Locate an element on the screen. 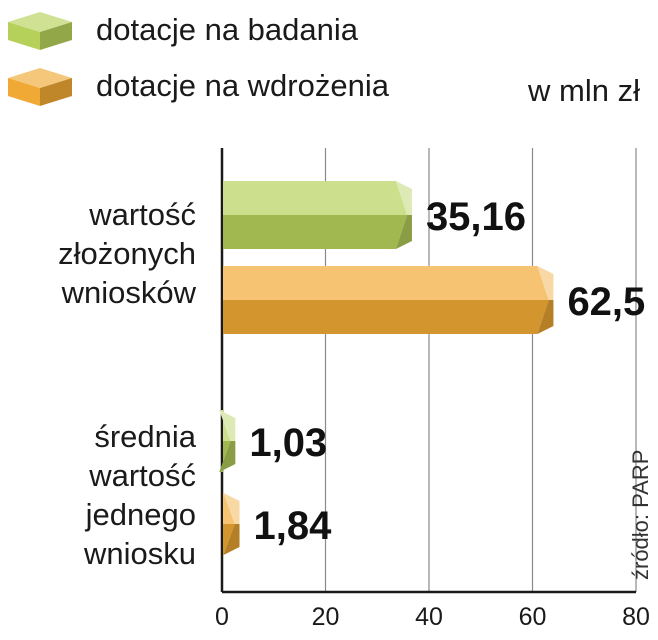 The height and width of the screenshot is (640, 658). x-axis-ticks: 0 20 40 60 80 is located at coordinates (432, 617).